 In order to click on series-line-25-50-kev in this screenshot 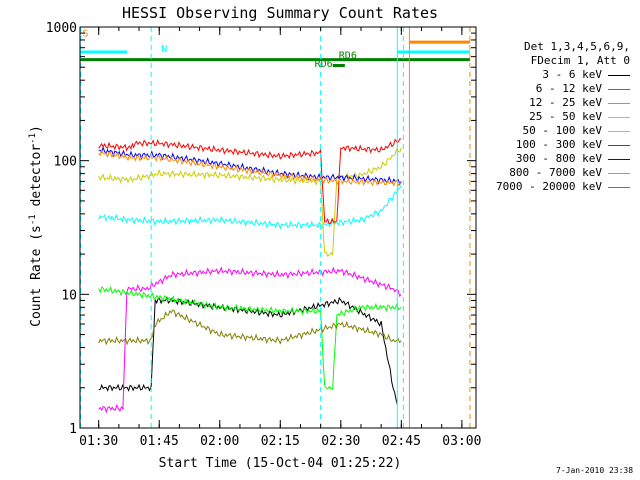, I will do `click(250, 207)`.